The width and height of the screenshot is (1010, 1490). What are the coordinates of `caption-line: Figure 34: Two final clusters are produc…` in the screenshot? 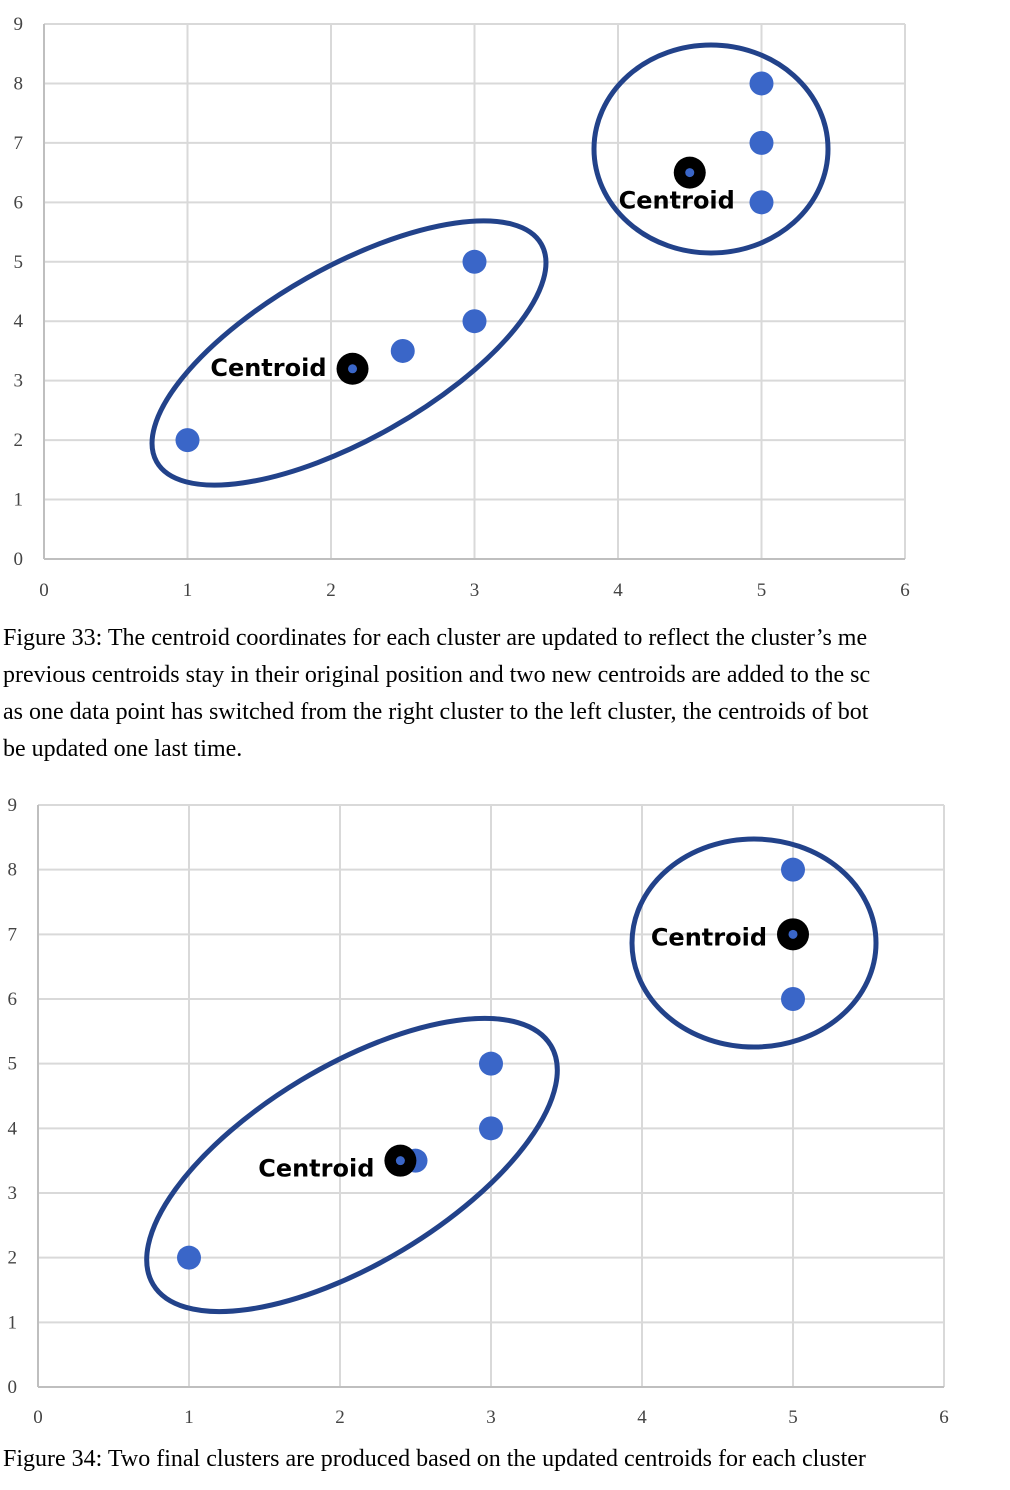 It's located at (434, 1459).